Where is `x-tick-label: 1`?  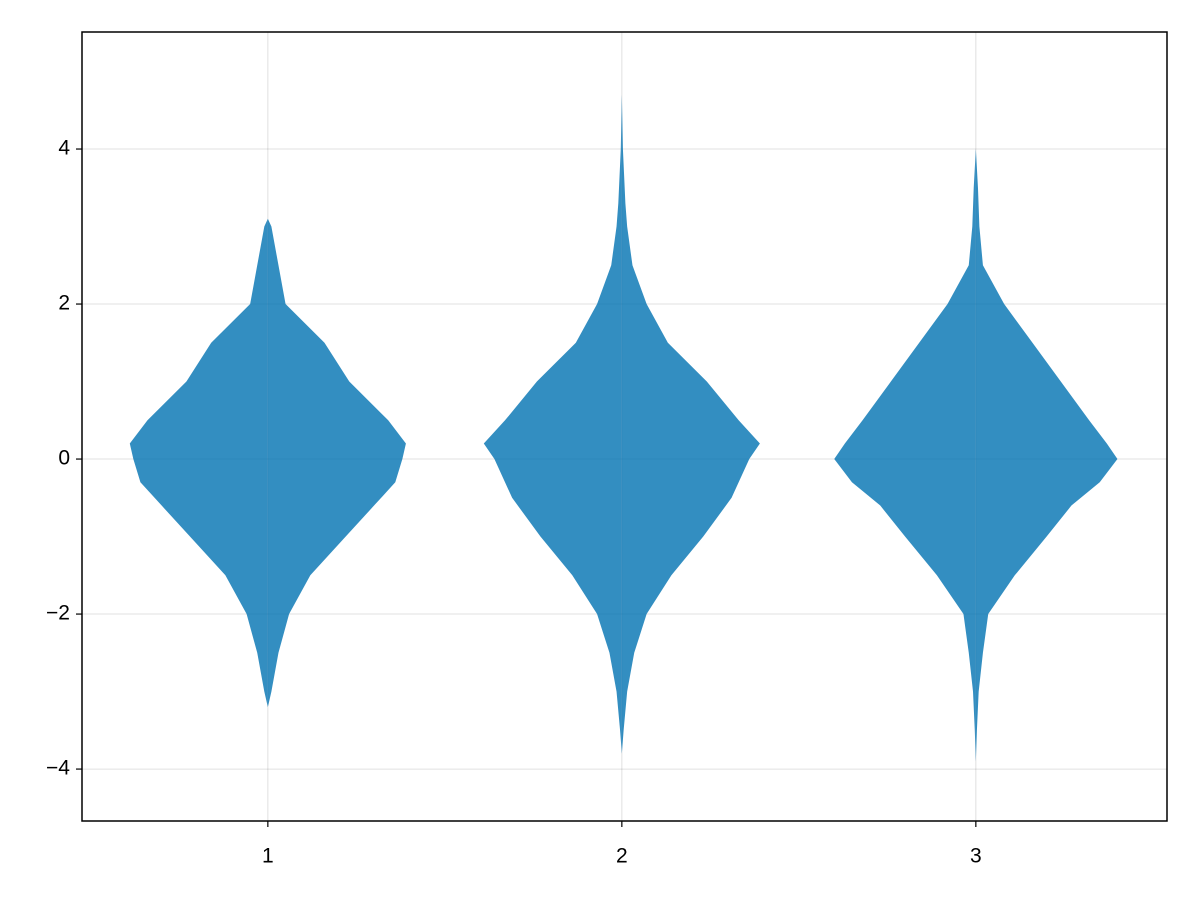 x-tick-label: 1 is located at coordinates (268, 856).